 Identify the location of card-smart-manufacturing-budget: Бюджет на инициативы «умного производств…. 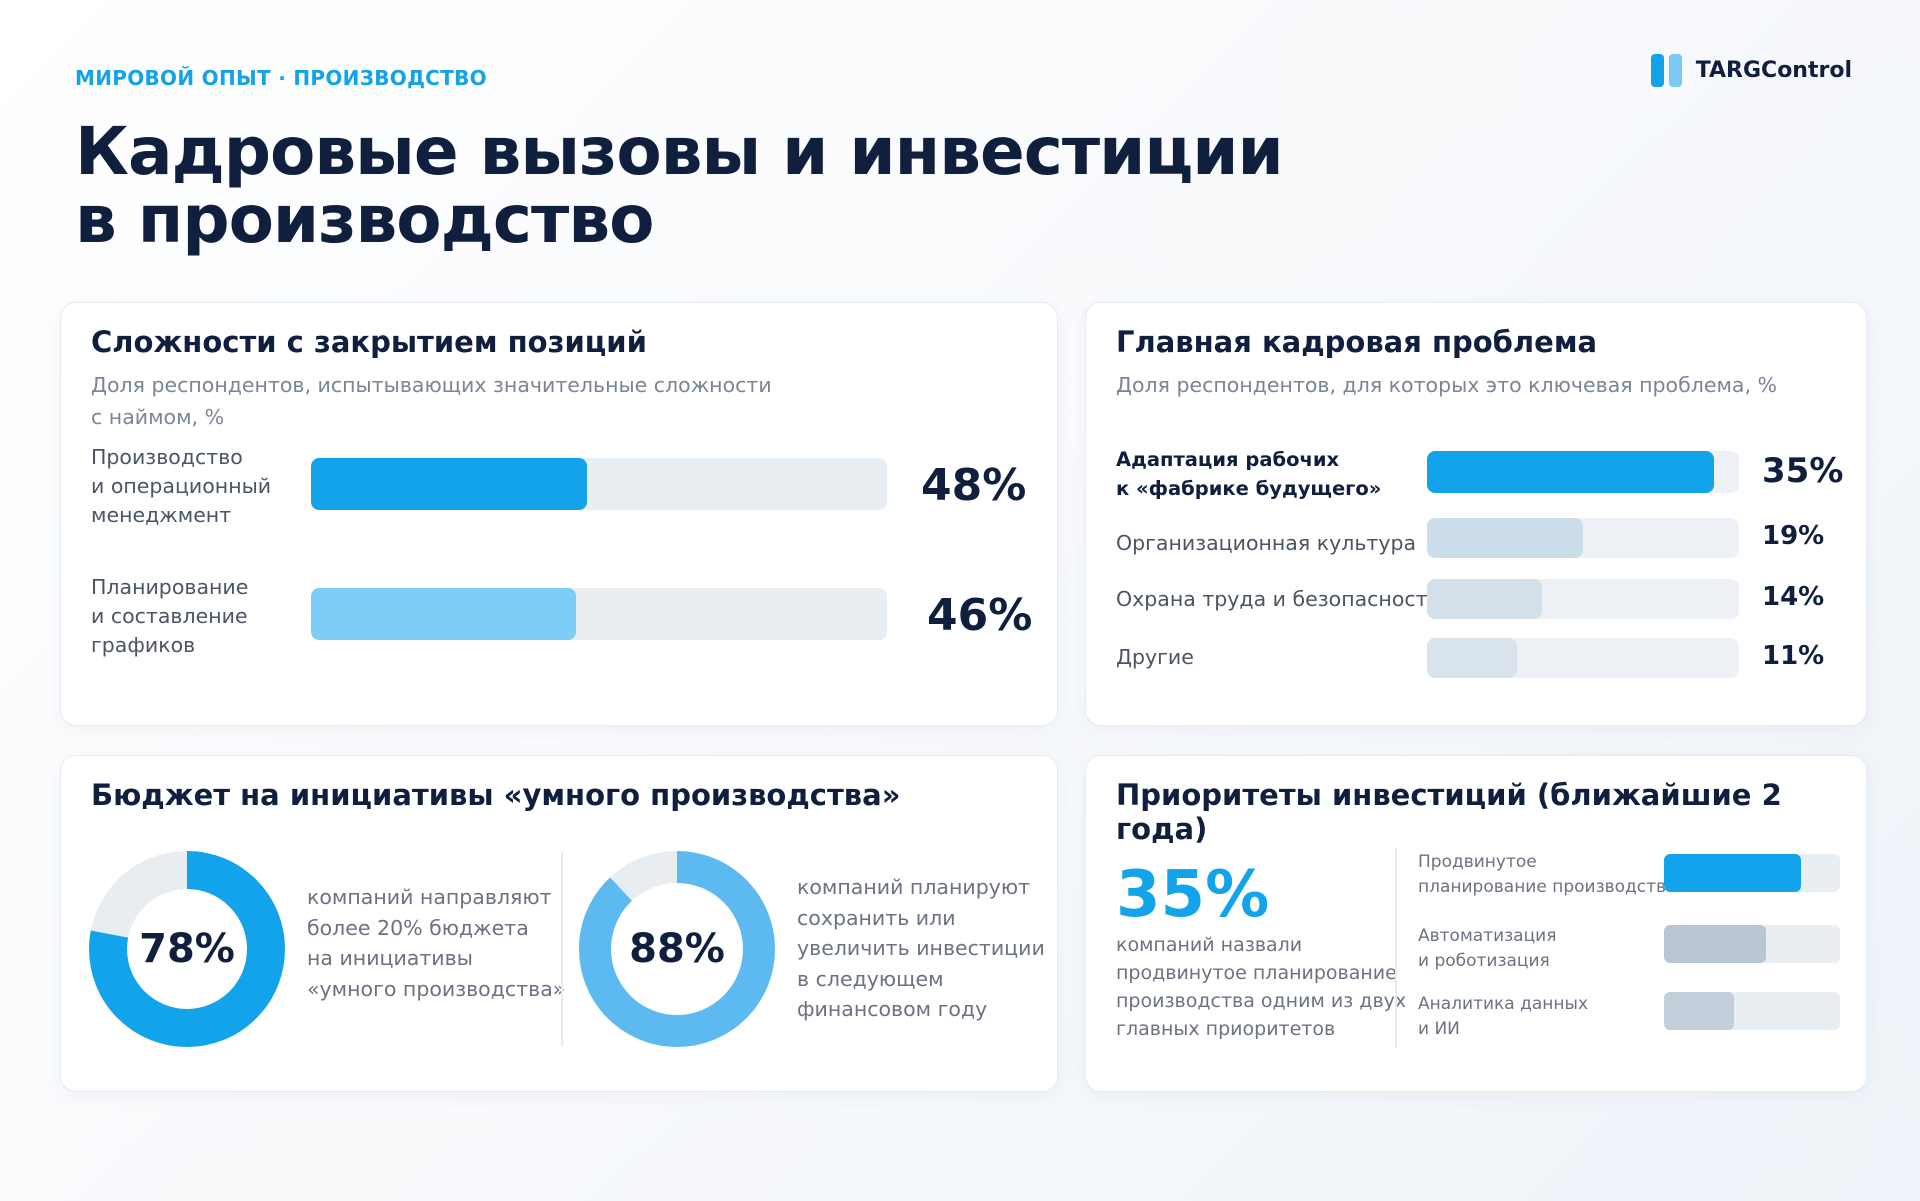
(559, 923).